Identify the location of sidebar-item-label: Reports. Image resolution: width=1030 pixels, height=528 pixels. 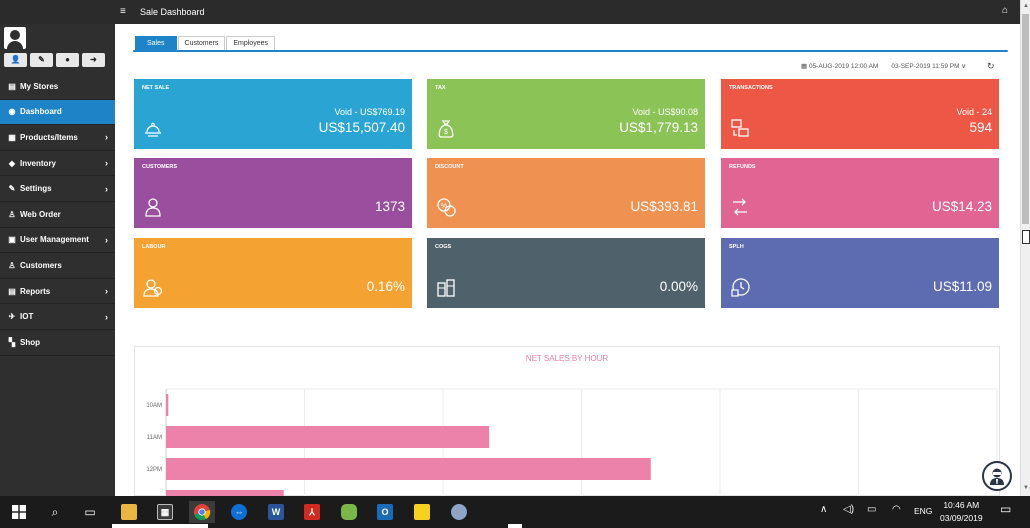
(35, 291).